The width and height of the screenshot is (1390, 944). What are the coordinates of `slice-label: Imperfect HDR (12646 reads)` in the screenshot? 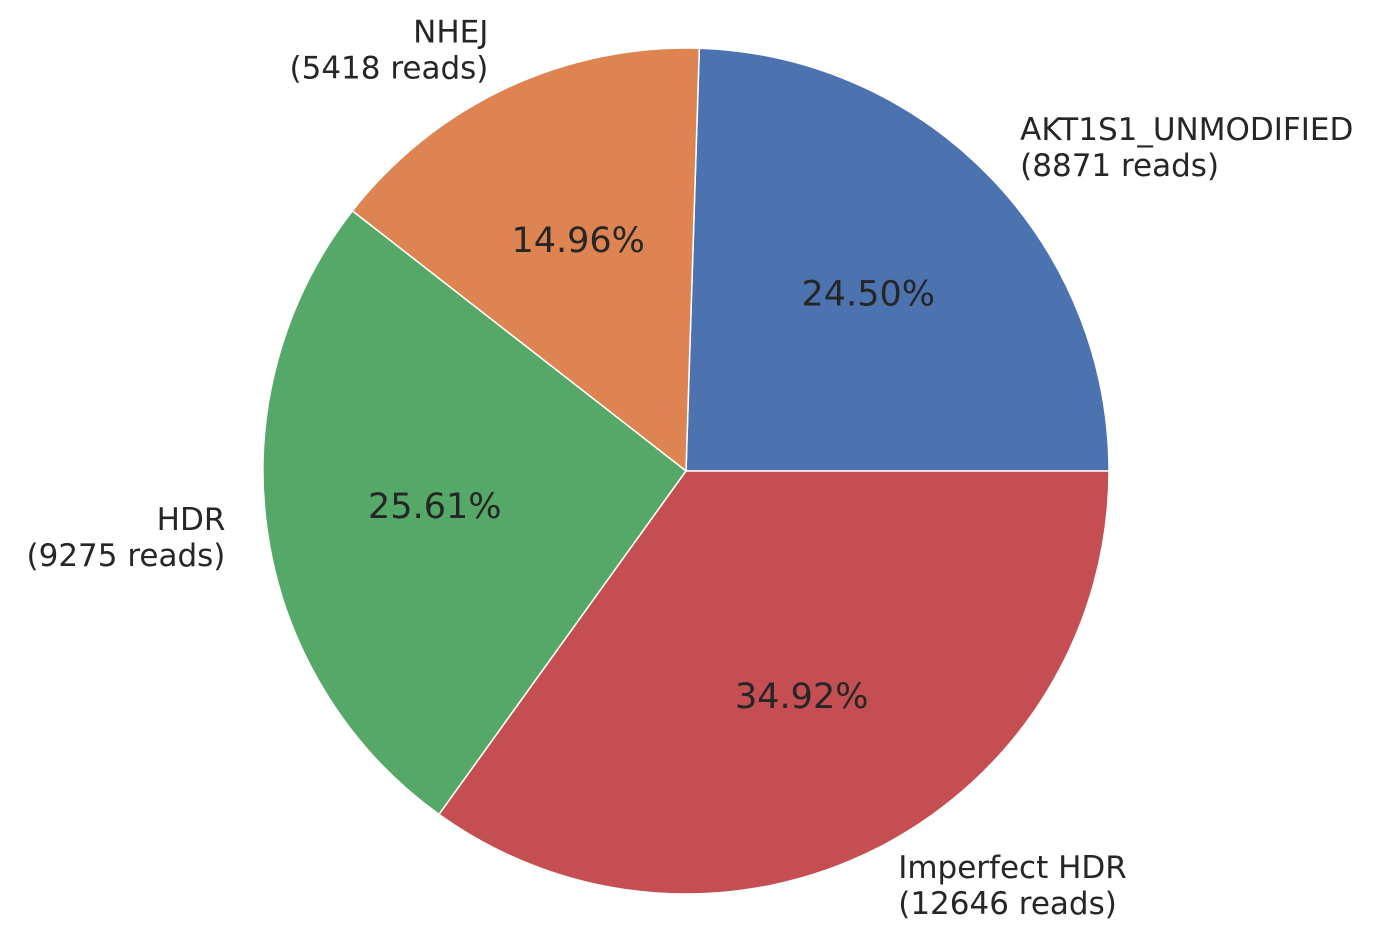 It's located at (1012, 886).